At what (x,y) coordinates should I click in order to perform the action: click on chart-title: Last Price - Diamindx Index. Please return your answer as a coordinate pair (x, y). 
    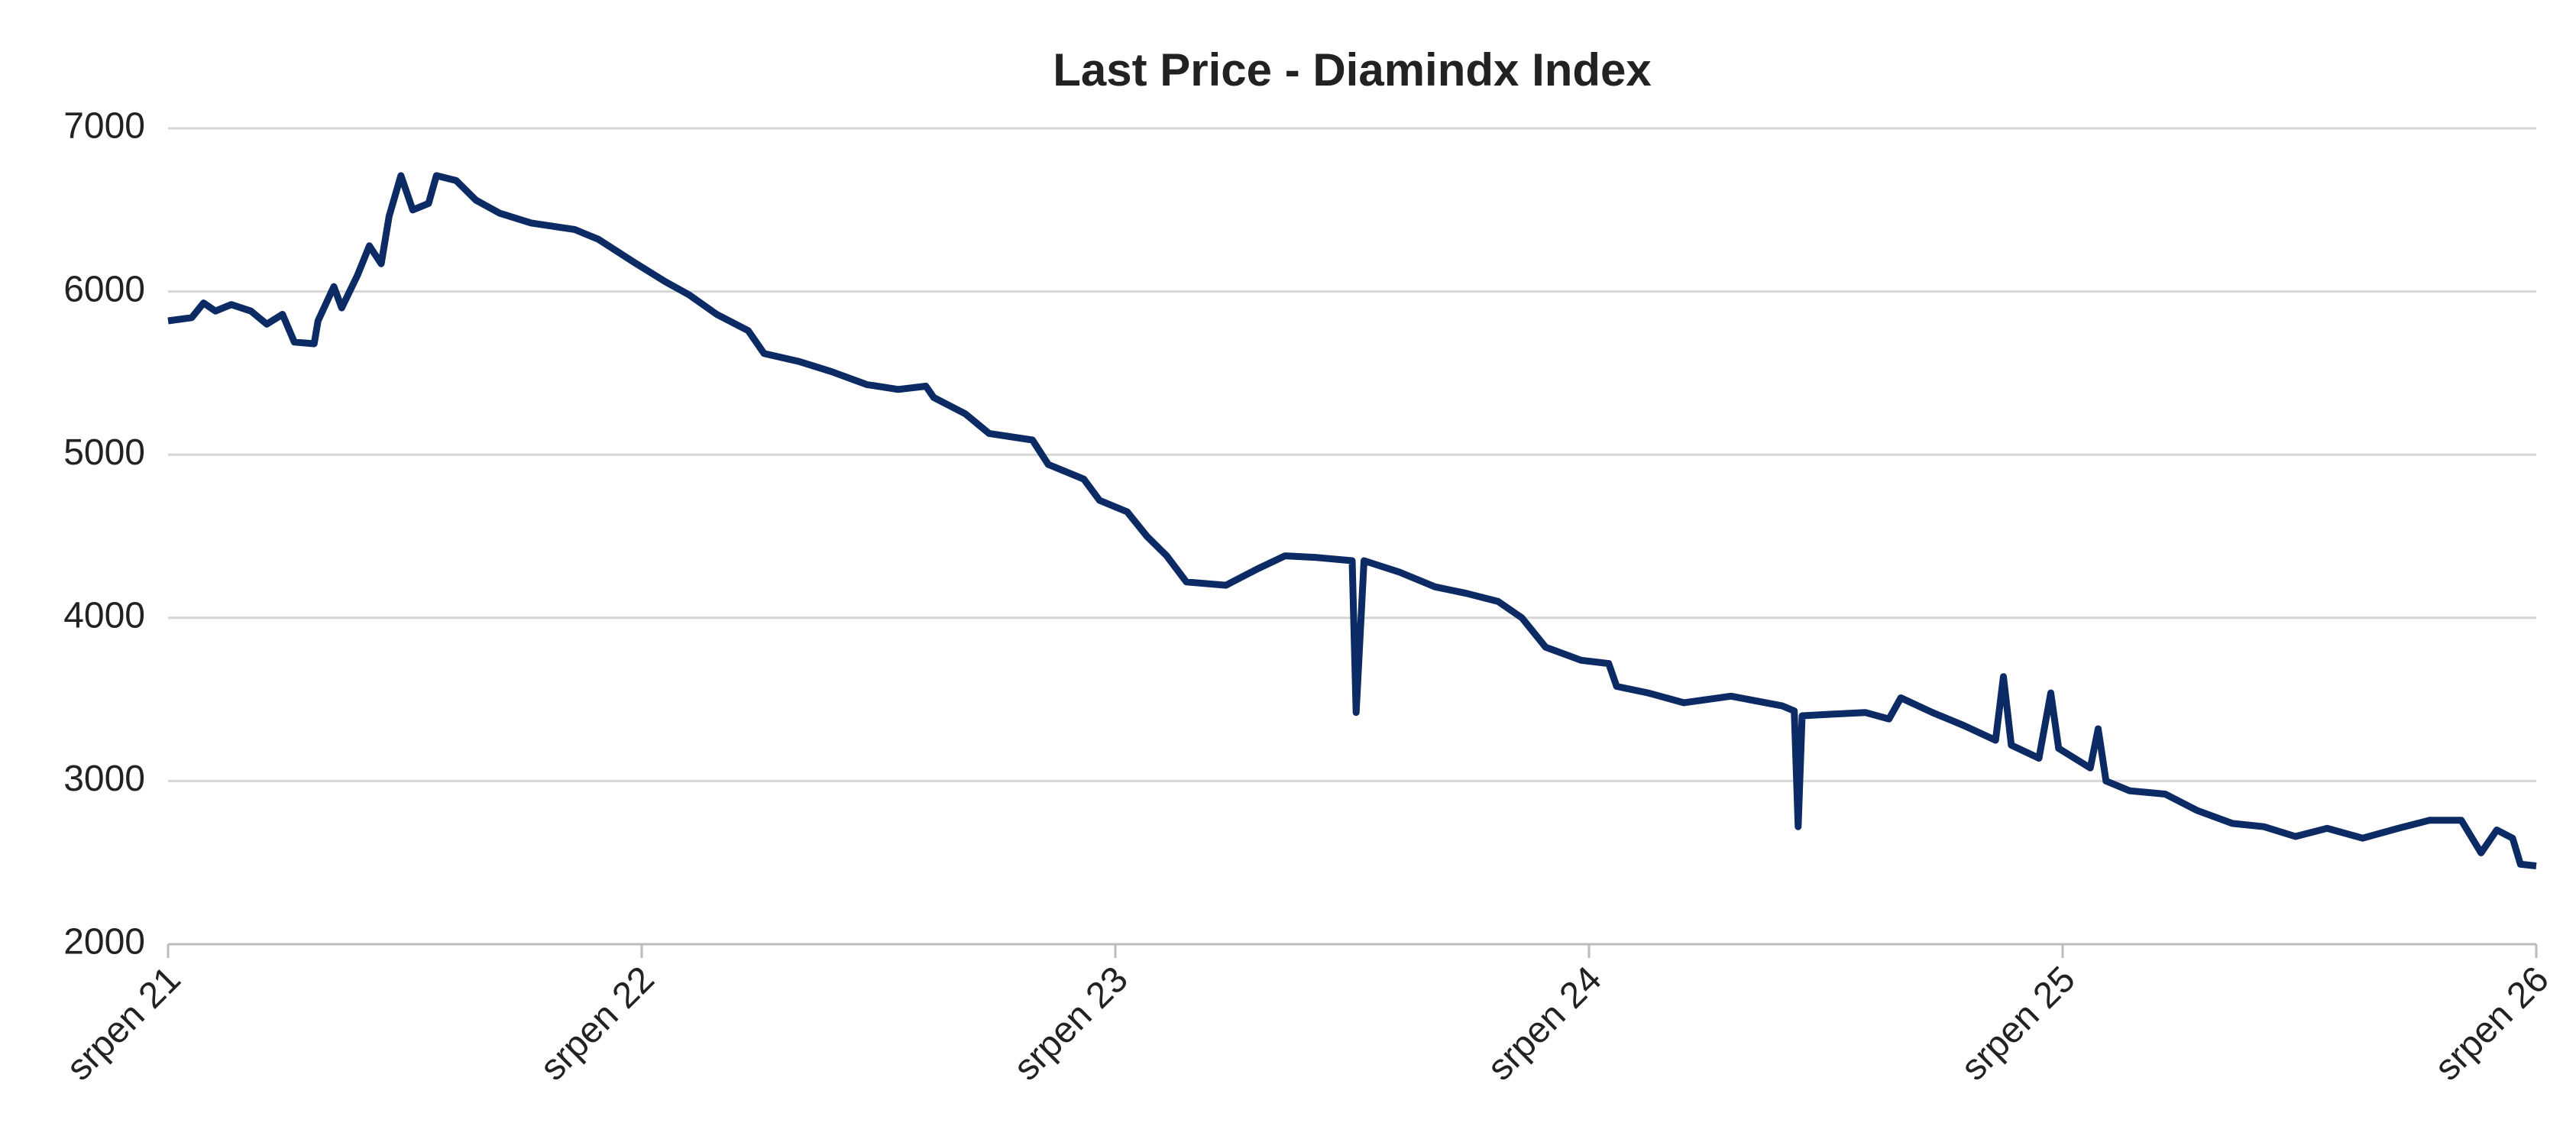
    Looking at the image, I should click on (1352, 69).